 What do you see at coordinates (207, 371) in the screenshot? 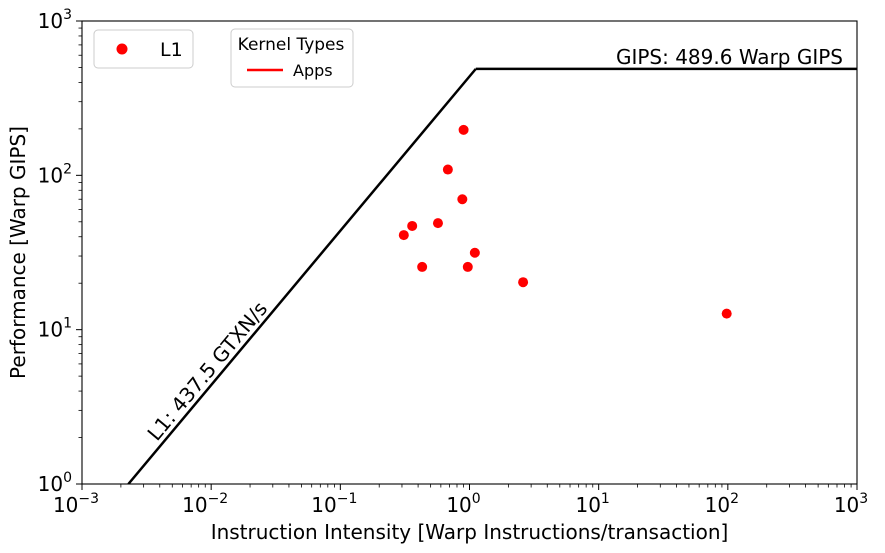
I see `bandwidth-roof-label: L1: 437.5 GTXN/s` at bounding box center [207, 371].